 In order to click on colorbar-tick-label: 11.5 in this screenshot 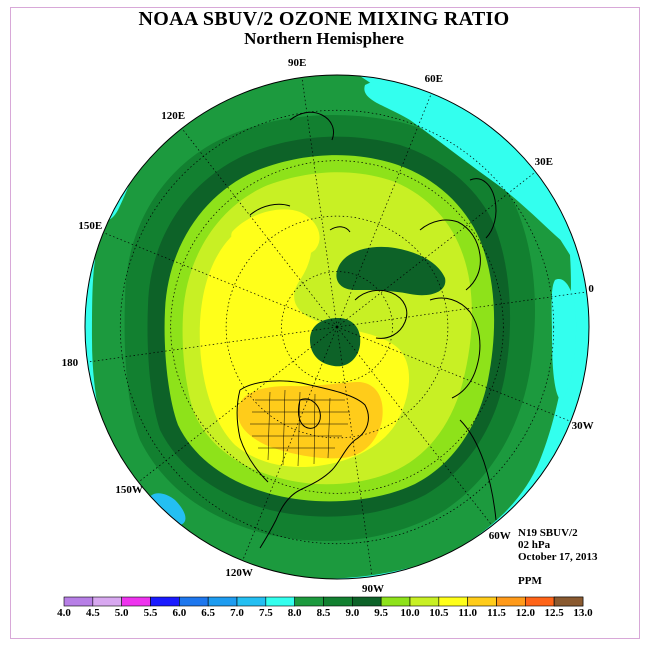, I will do `click(496, 613)`.